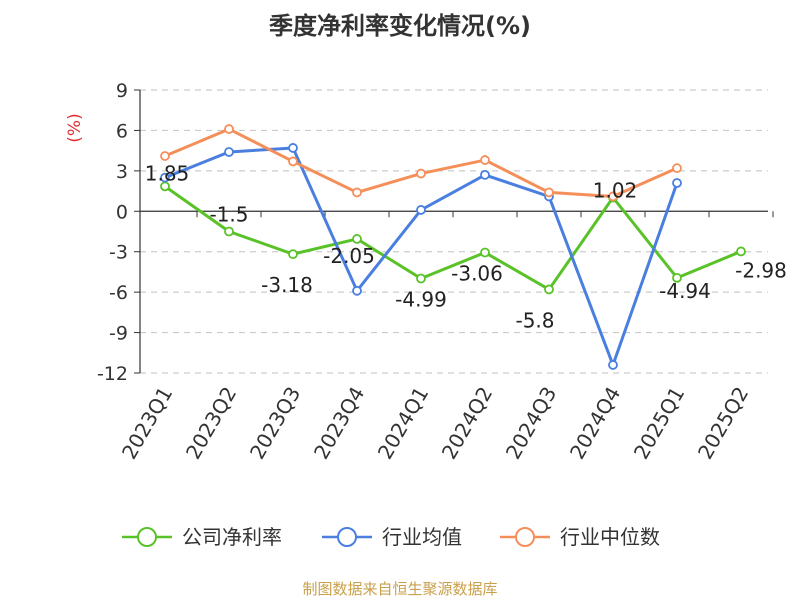 The height and width of the screenshot is (600, 800). I want to click on y-tick-label: 3, so click(122, 172).